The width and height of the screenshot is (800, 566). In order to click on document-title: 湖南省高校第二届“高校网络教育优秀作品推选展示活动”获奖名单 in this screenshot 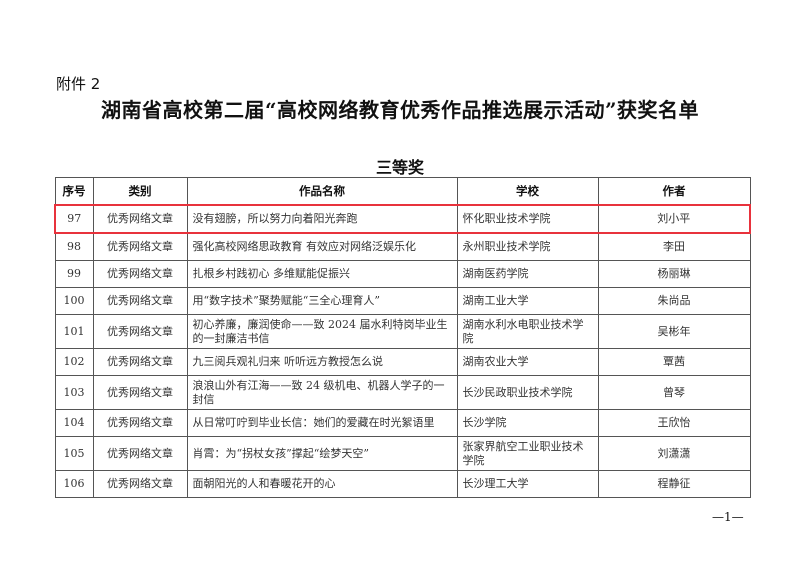, I will do `click(399, 110)`.